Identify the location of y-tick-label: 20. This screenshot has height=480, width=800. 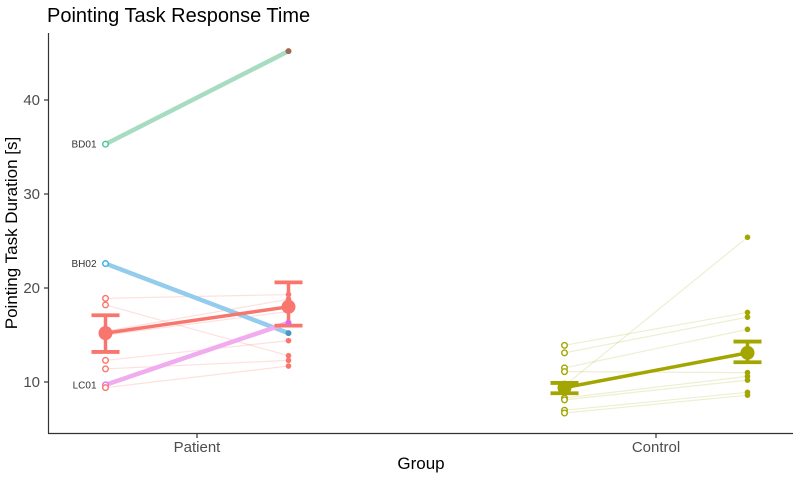
(31, 288).